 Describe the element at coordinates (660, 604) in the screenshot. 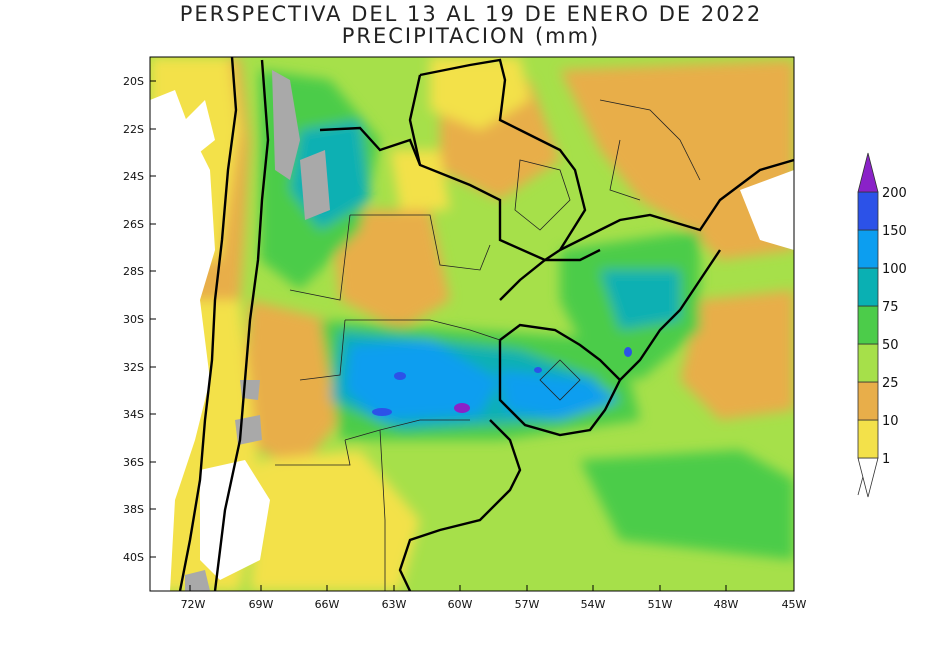

I see `lon-label: 51W` at that location.